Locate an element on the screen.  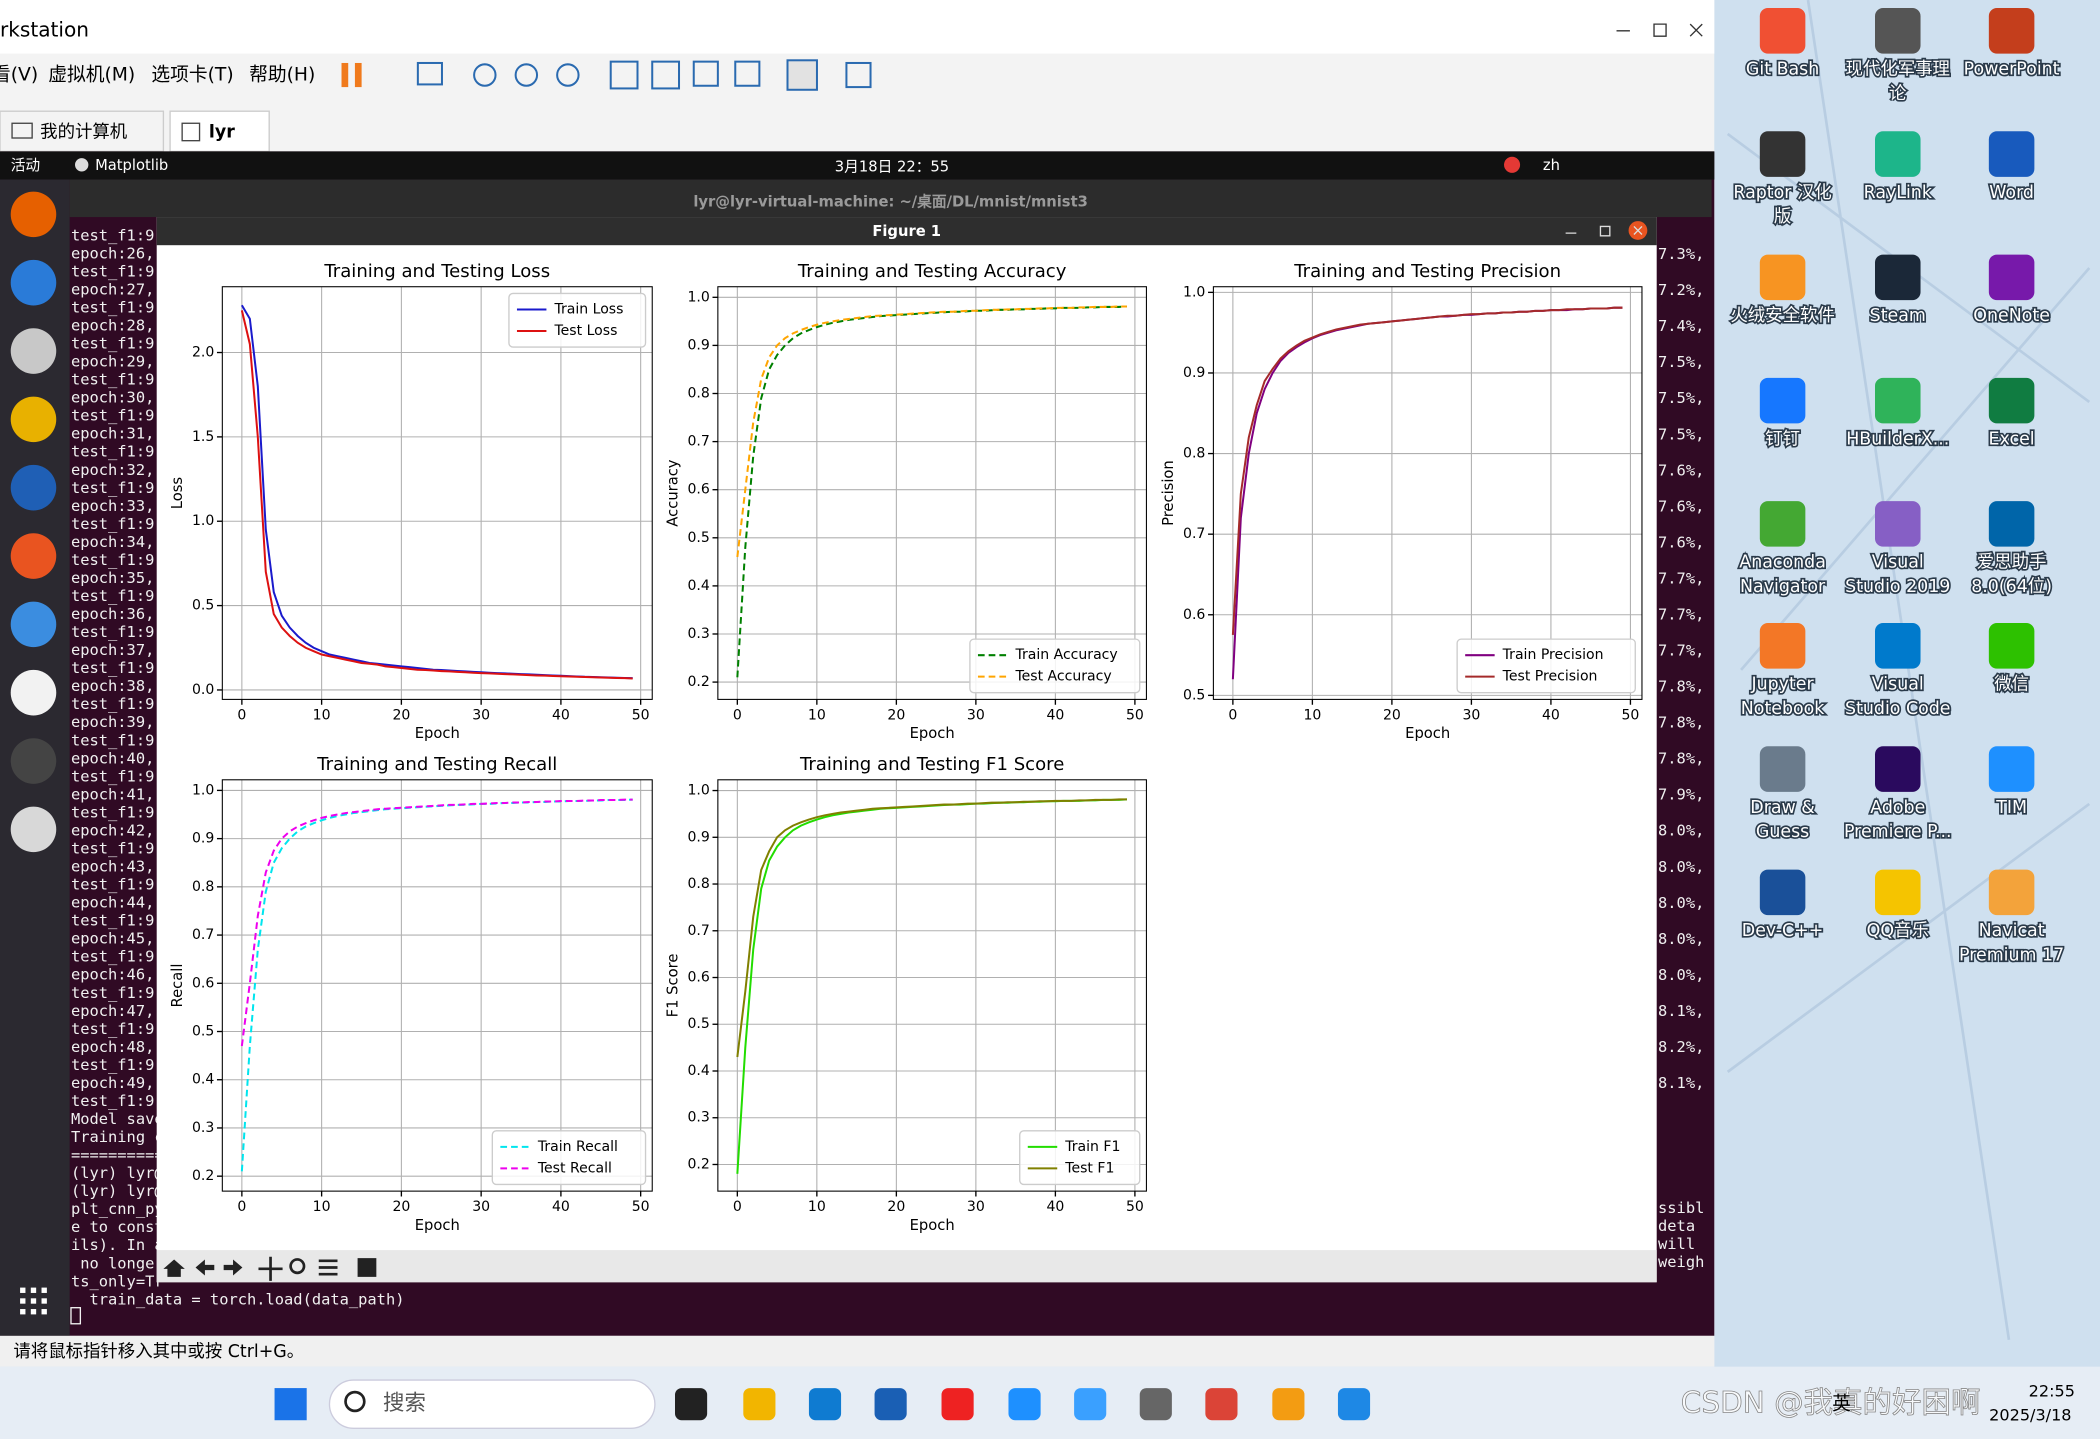
input-indicator: 英 is located at coordinates (1841, 1404).